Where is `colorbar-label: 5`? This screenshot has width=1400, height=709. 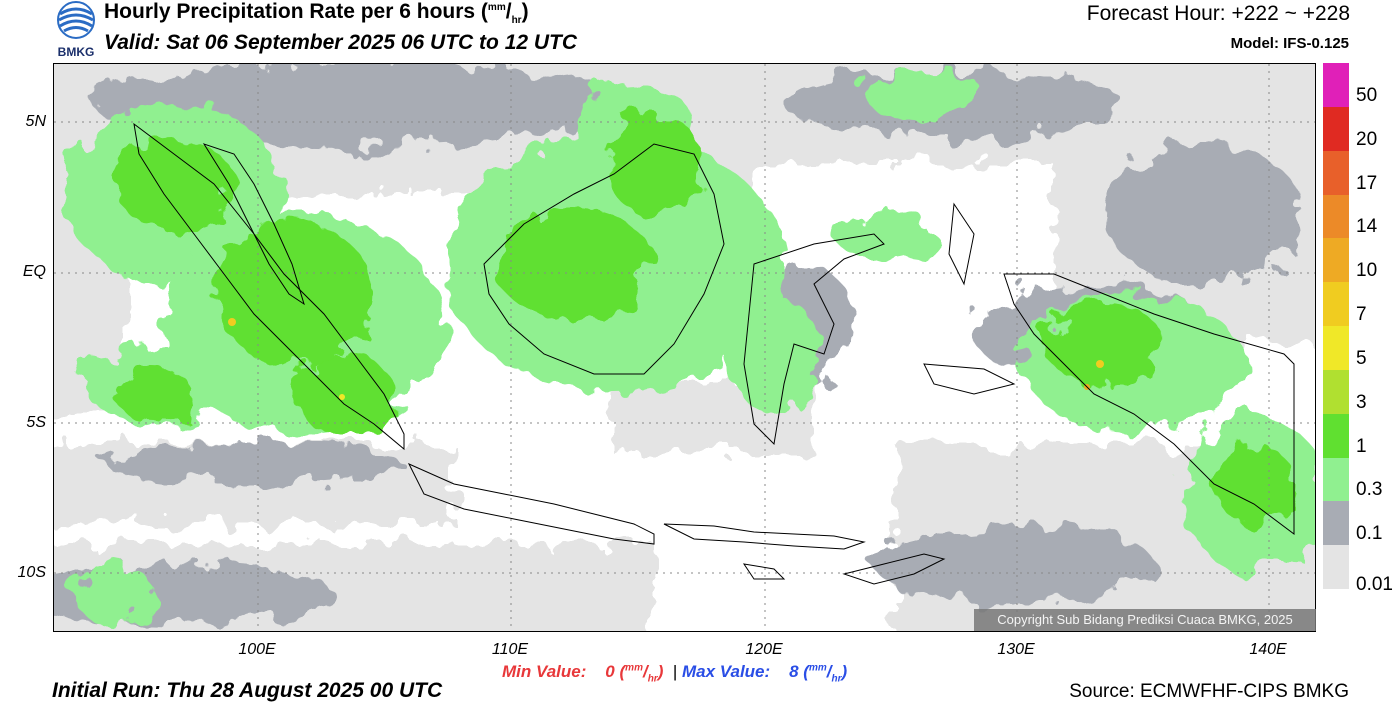 colorbar-label: 5 is located at coordinates (1361, 358).